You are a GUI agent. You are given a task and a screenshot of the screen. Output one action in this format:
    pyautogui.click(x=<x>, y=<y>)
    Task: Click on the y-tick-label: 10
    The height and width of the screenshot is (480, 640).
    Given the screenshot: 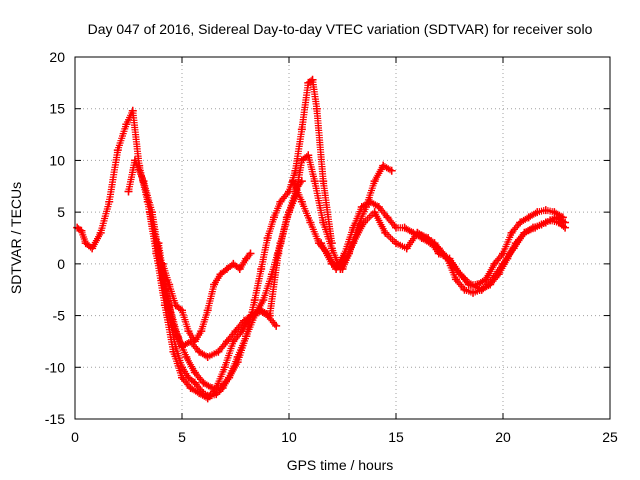 What is the action you would take?
    pyautogui.click(x=57, y=160)
    